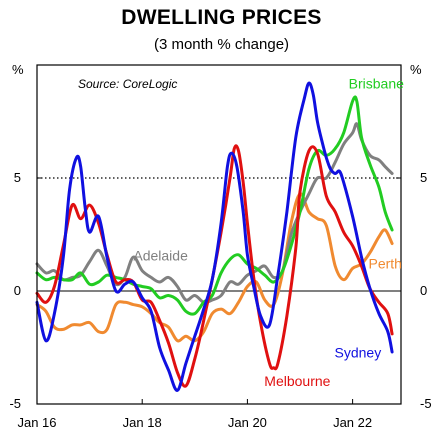 This screenshot has width=443, height=441. What do you see at coordinates (426, 403) in the screenshot?
I see `y-tick-label-right: -5` at bounding box center [426, 403].